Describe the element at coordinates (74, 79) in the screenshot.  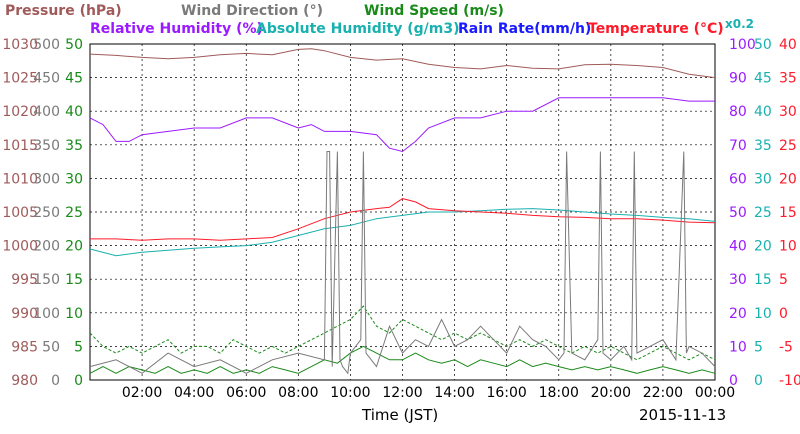
I see `y-tick-wind-speed: 45` at that location.